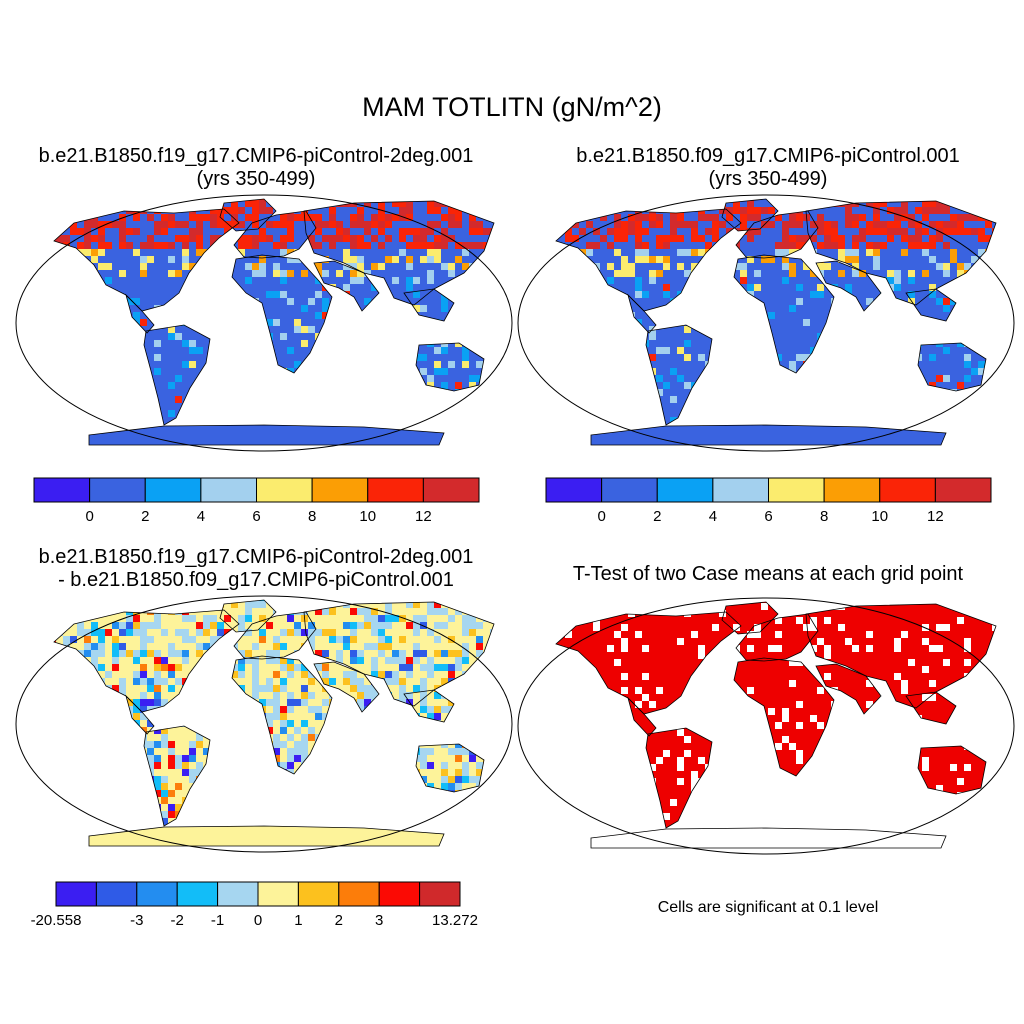 The height and width of the screenshot is (1024, 1024). Describe the element at coordinates (901, 656) in the screenshot. I see `panel-4-asia-outline` at that location.